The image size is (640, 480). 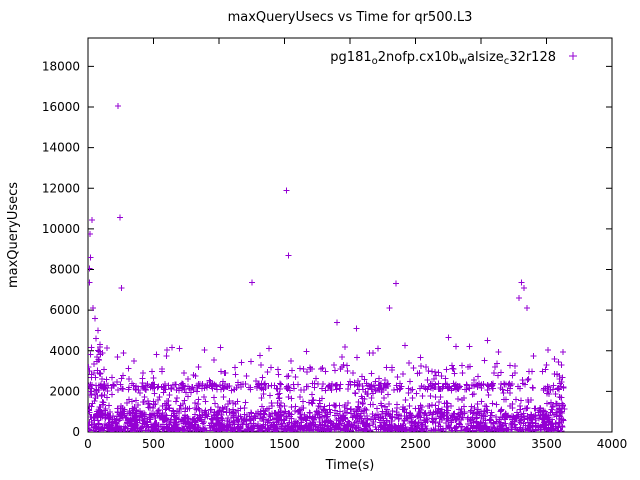 What do you see at coordinates (61, 229) in the screenshot?
I see `y-tick-label: 10000` at bounding box center [61, 229].